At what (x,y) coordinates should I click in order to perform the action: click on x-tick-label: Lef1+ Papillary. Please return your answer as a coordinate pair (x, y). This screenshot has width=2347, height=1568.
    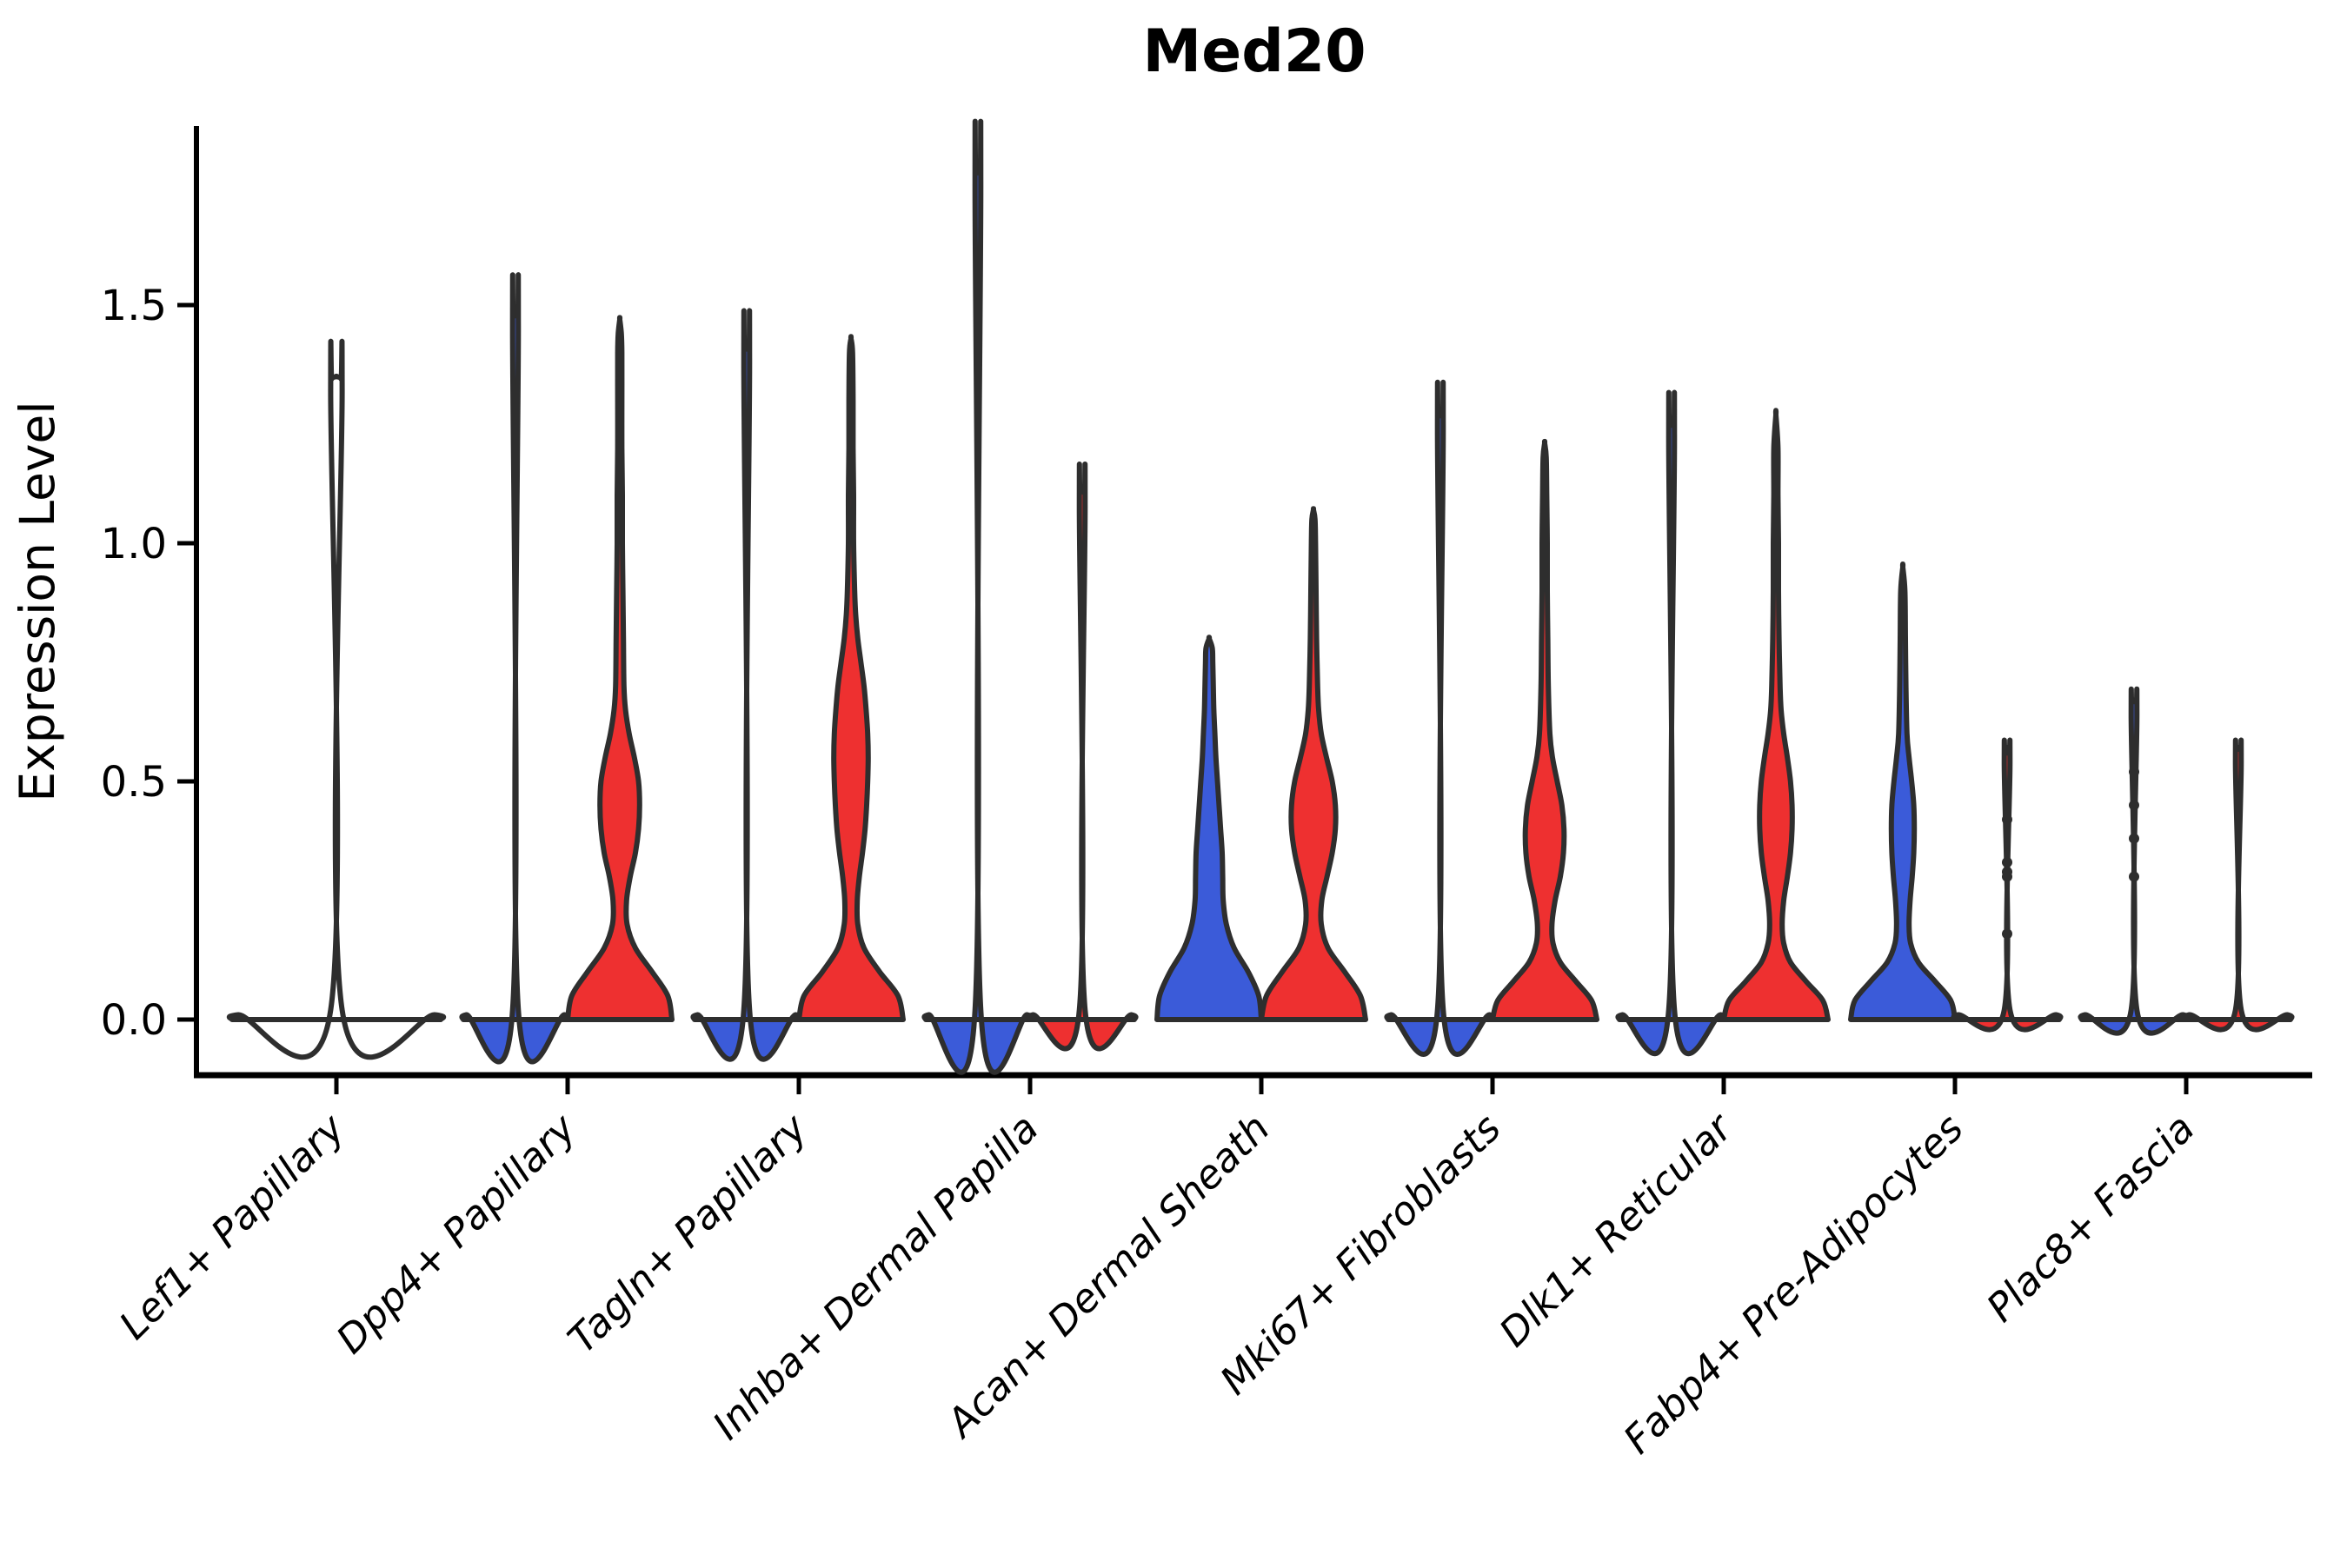
    Looking at the image, I should click on (233, 1226).